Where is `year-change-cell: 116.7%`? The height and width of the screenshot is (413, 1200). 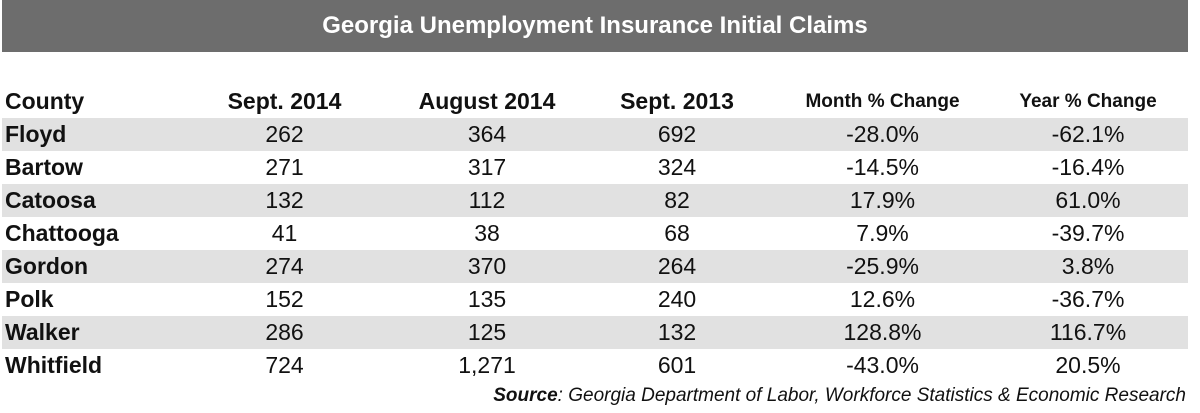
year-change-cell: 116.7% is located at coordinates (1088, 332).